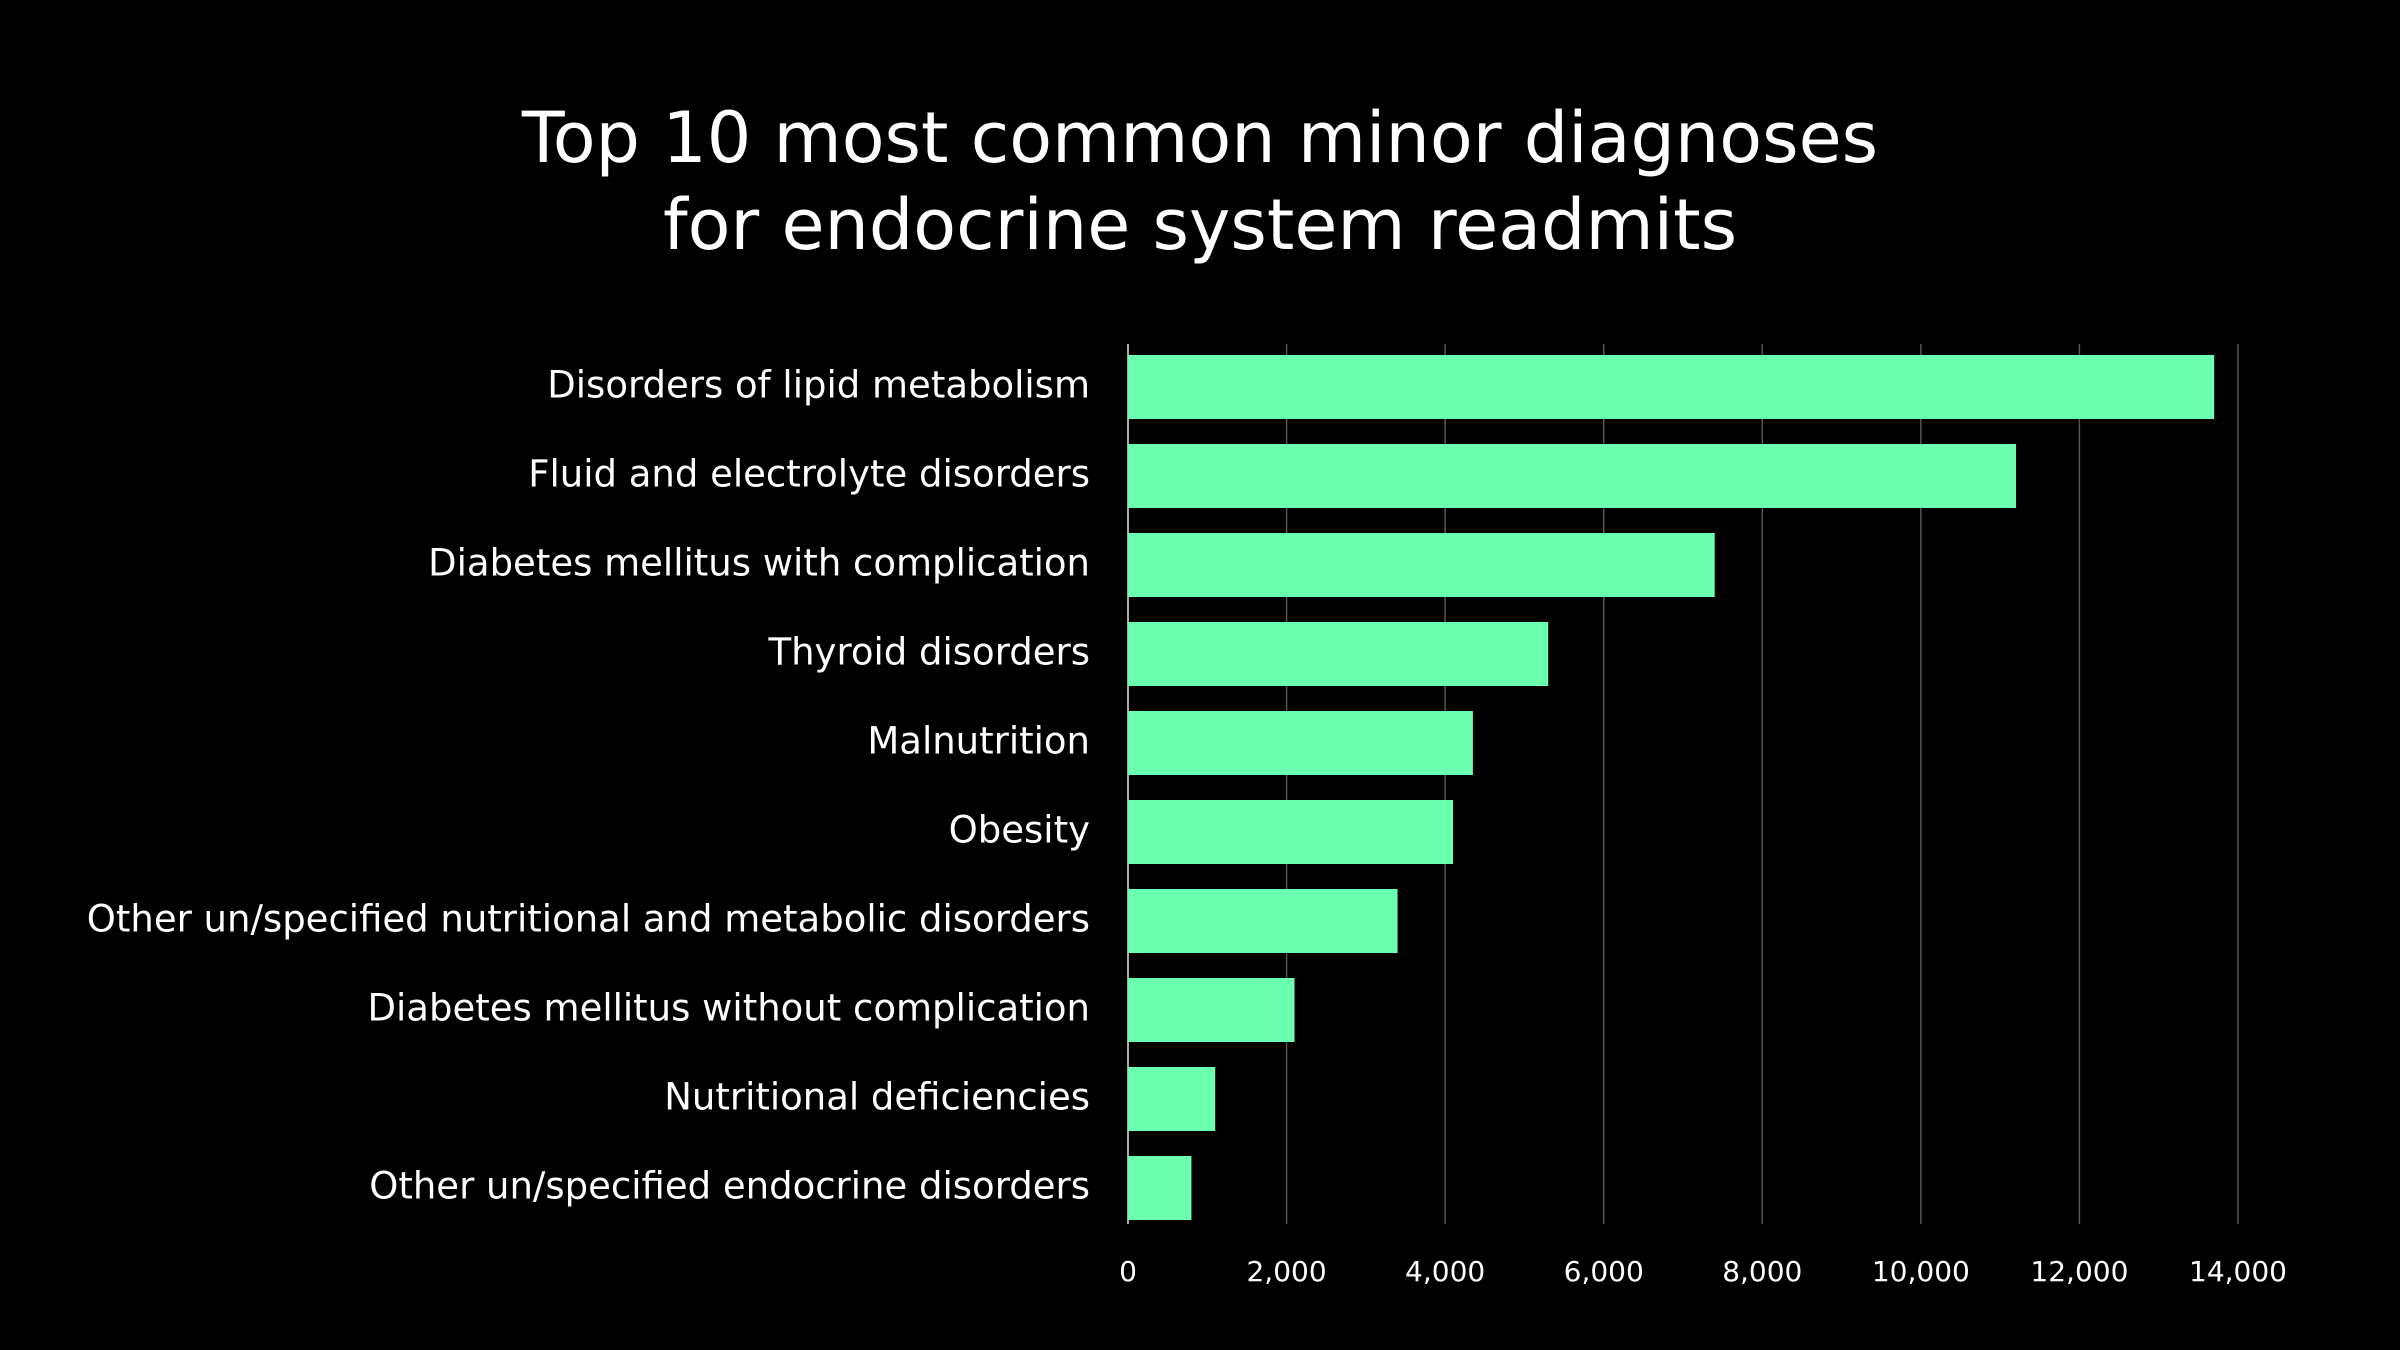 Image resolution: width=2400 pixels, height=1350 pixels. What do you see at coordinates (1921, 1271) in the screenshot?
I see `x-tick-label: 10,000` at bounding box center [1921, 1271].